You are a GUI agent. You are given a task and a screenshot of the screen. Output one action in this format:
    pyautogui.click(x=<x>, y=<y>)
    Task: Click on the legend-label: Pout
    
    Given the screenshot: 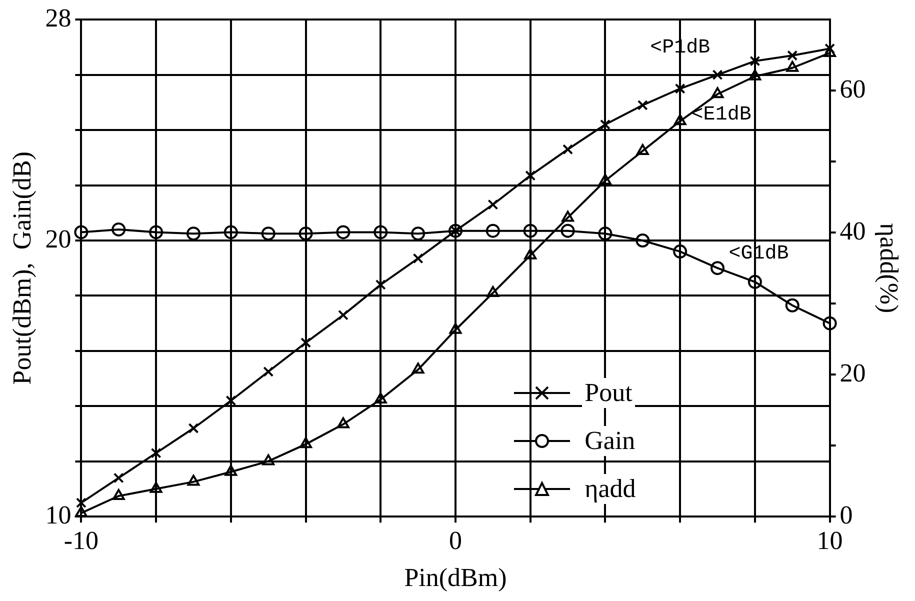 What is the action you would take?
    pyautogui.click(x=609, y=393)
    